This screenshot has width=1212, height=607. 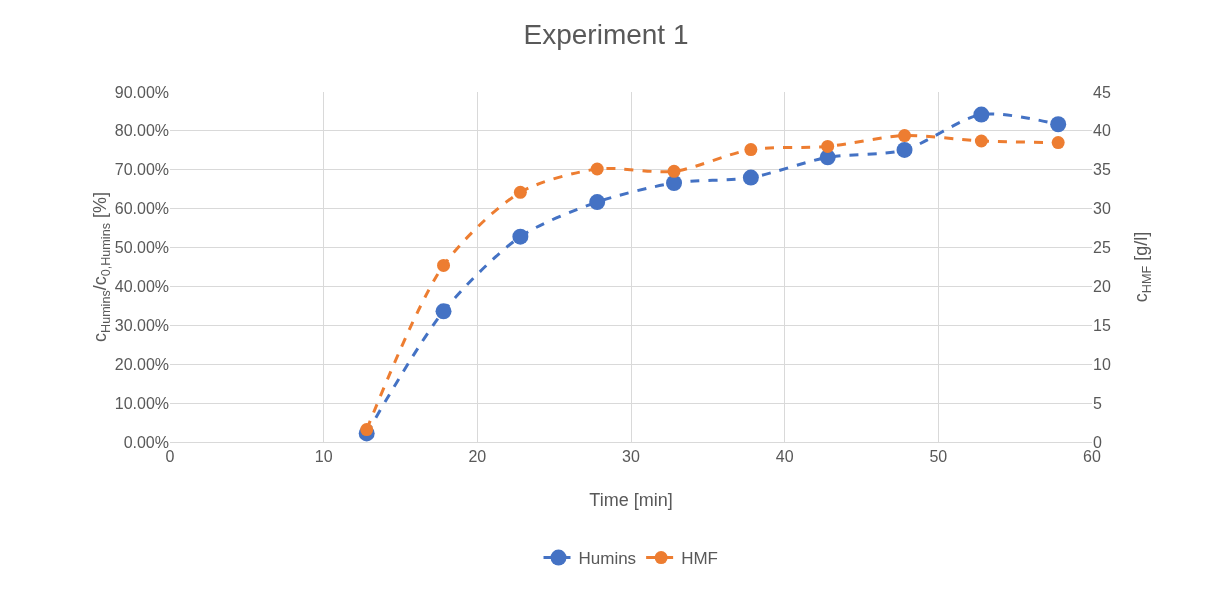 What do you see at coordinates (1102, 248) in the screenshot?
I see `y2-tick-label: 25` at bounding box center [1102, 248].